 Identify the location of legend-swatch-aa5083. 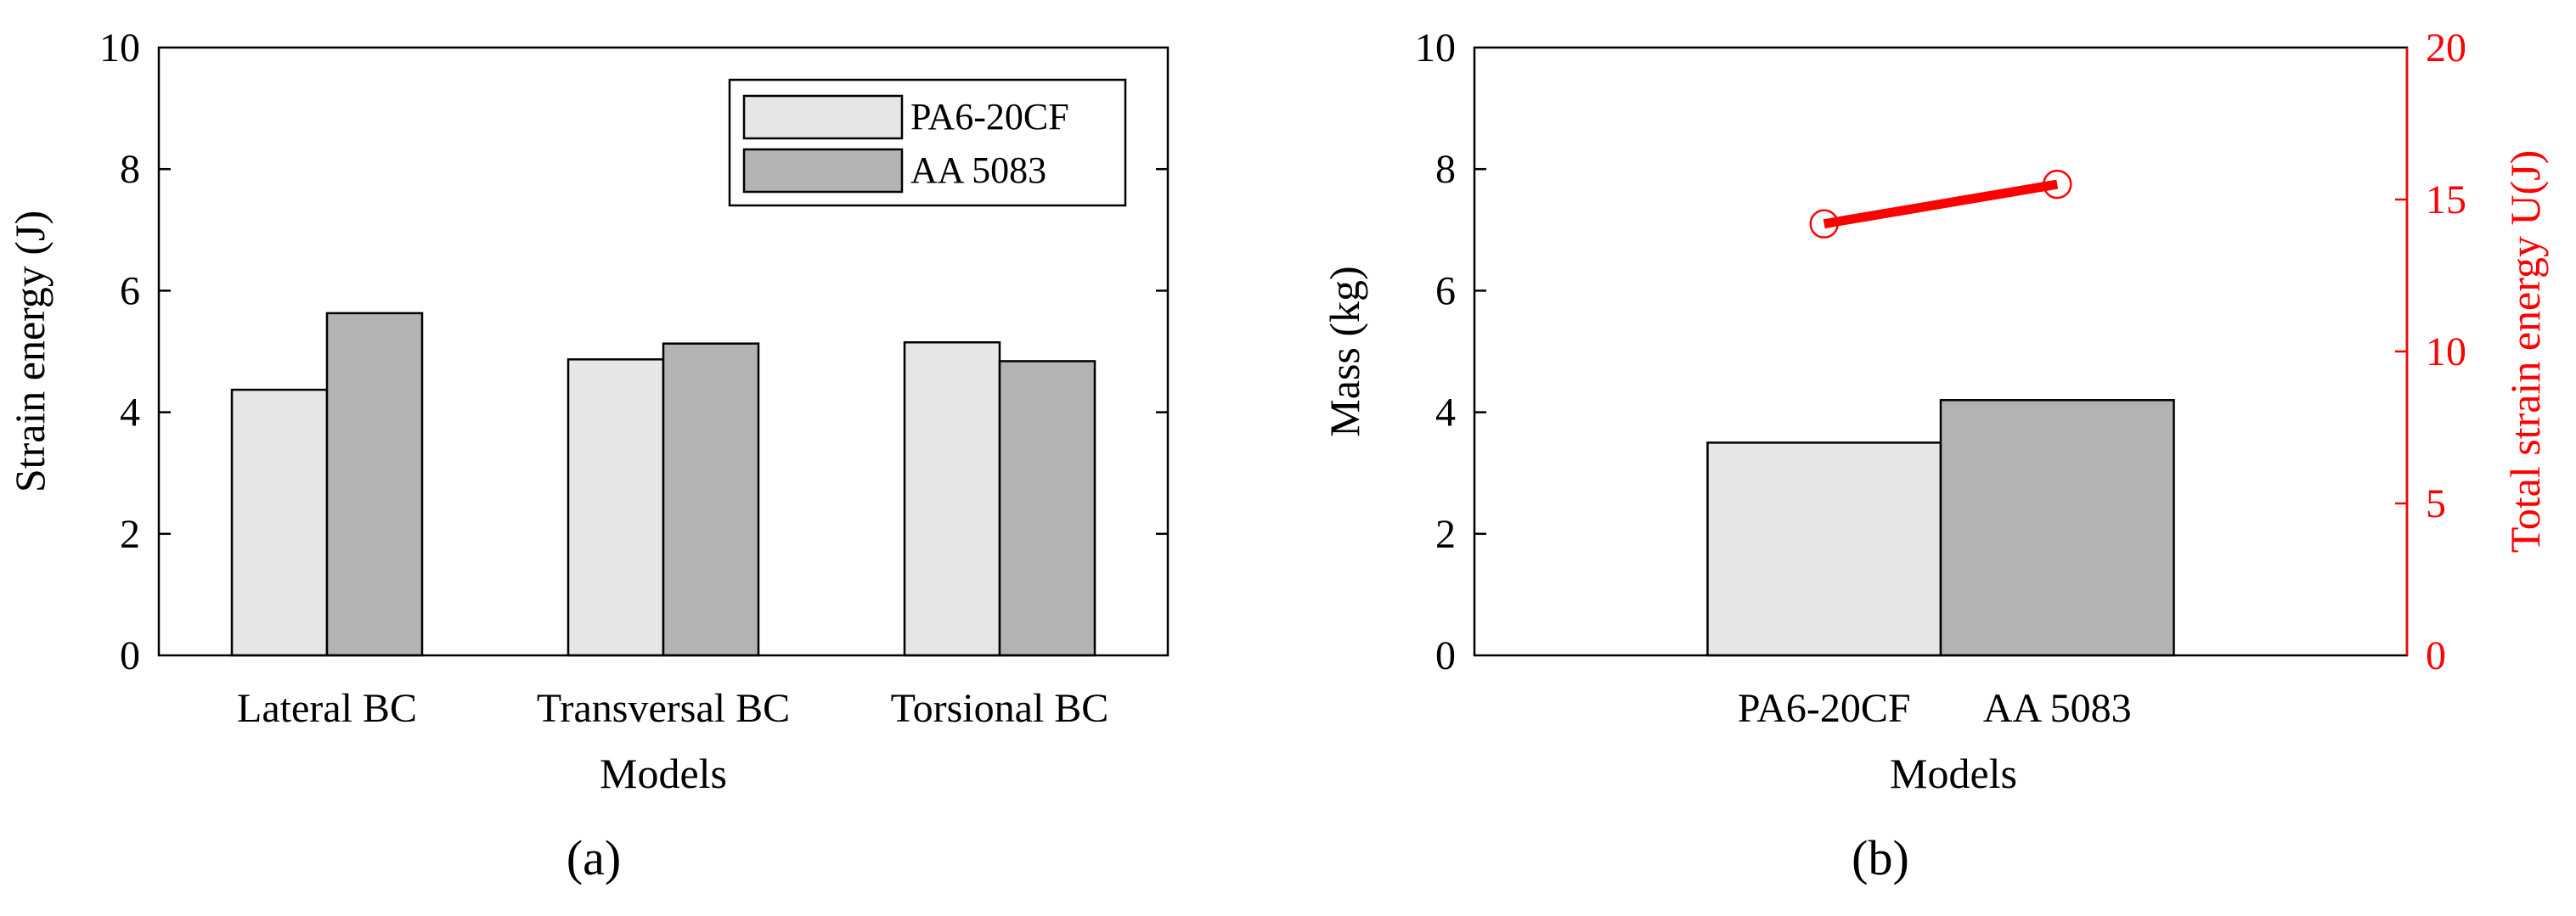
(823, 171).